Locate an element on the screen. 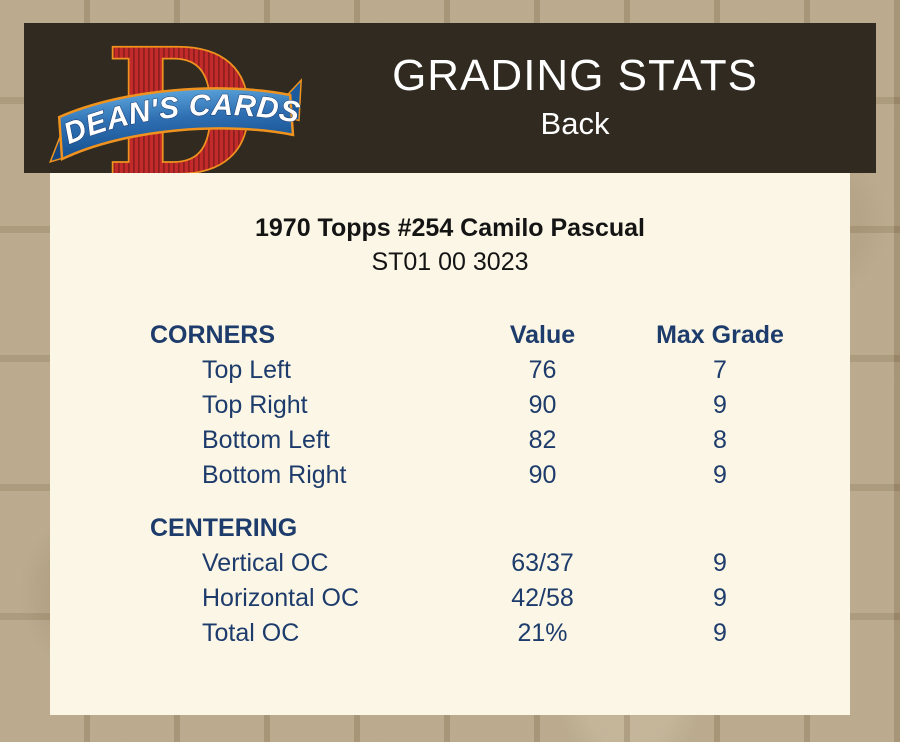  row-label: Horizontal OC is located at coordinates (280, 598).